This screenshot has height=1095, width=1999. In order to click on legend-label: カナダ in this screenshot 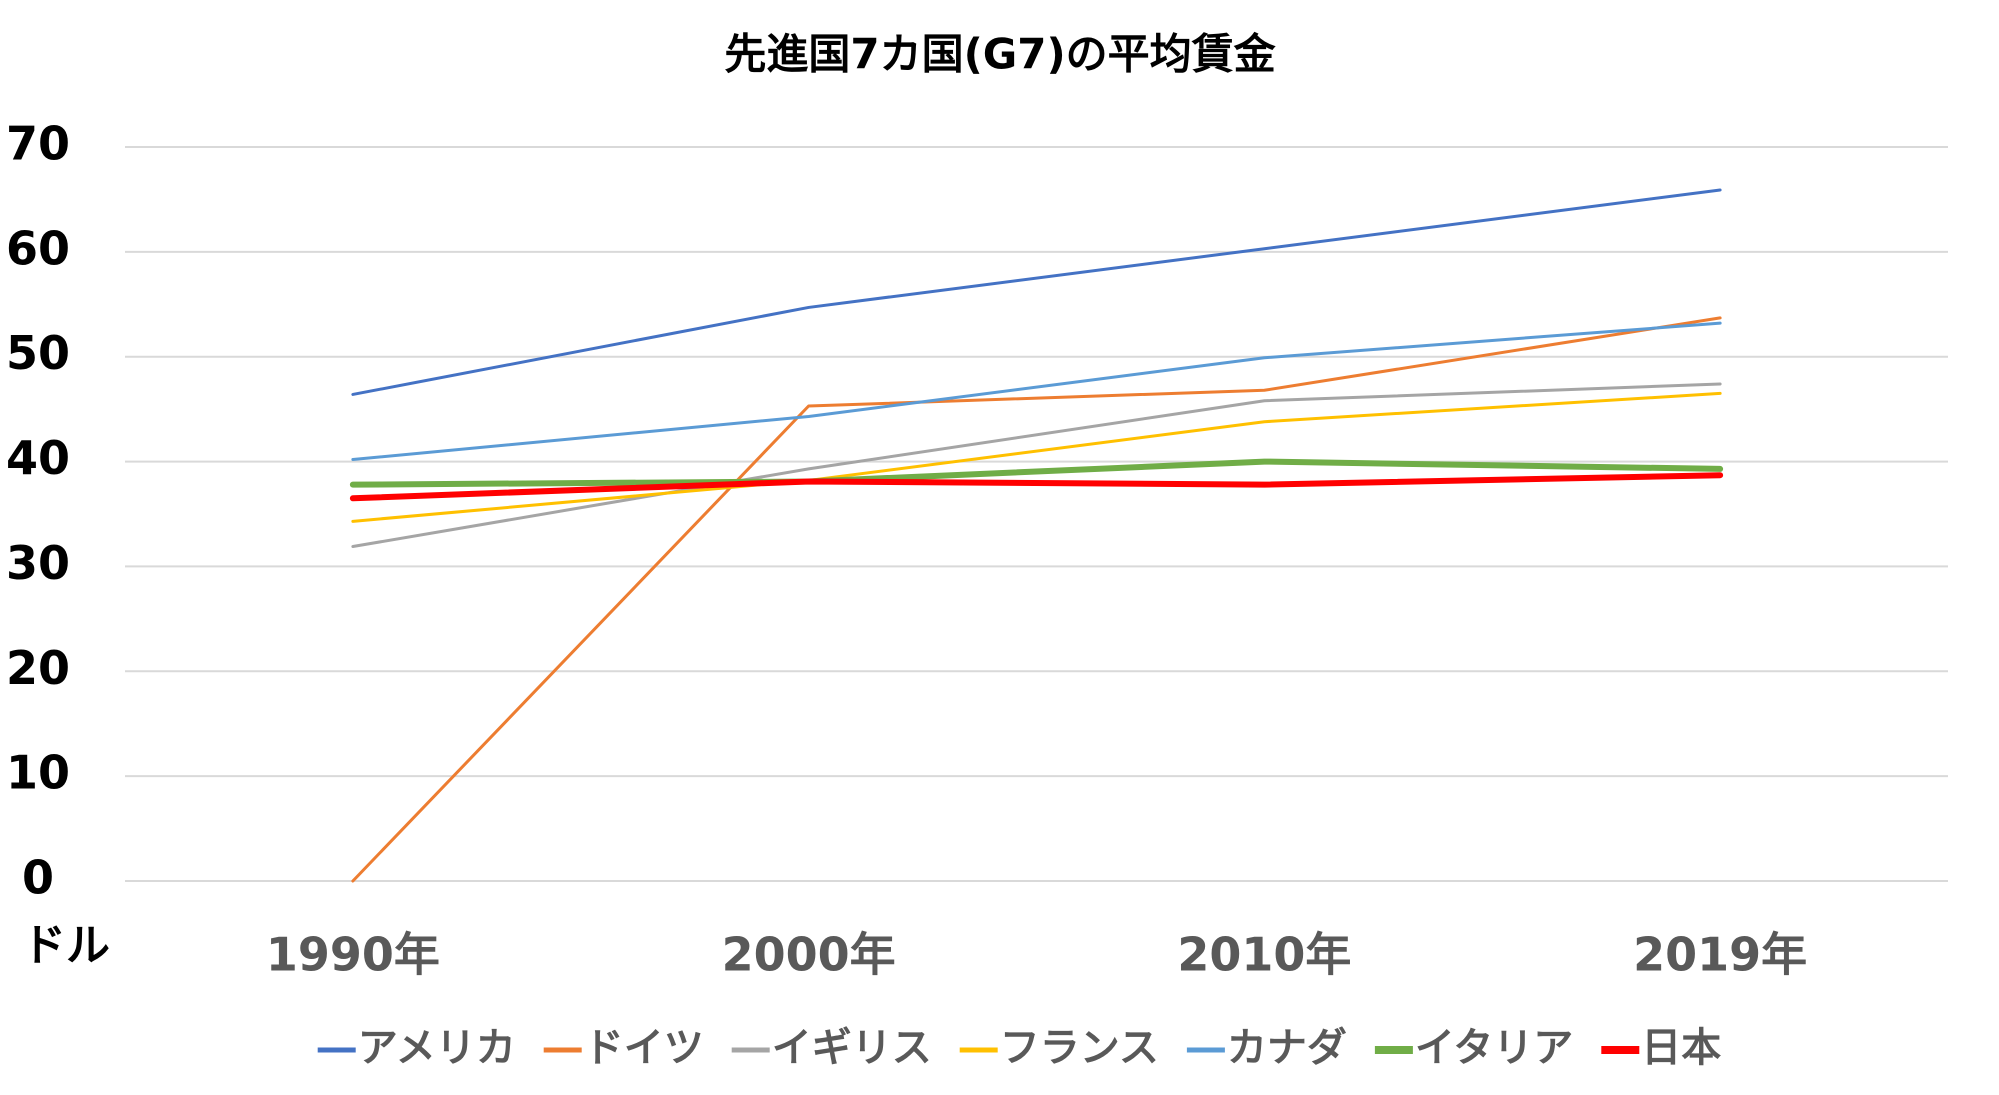, I will do `click(1287, 1048)`.